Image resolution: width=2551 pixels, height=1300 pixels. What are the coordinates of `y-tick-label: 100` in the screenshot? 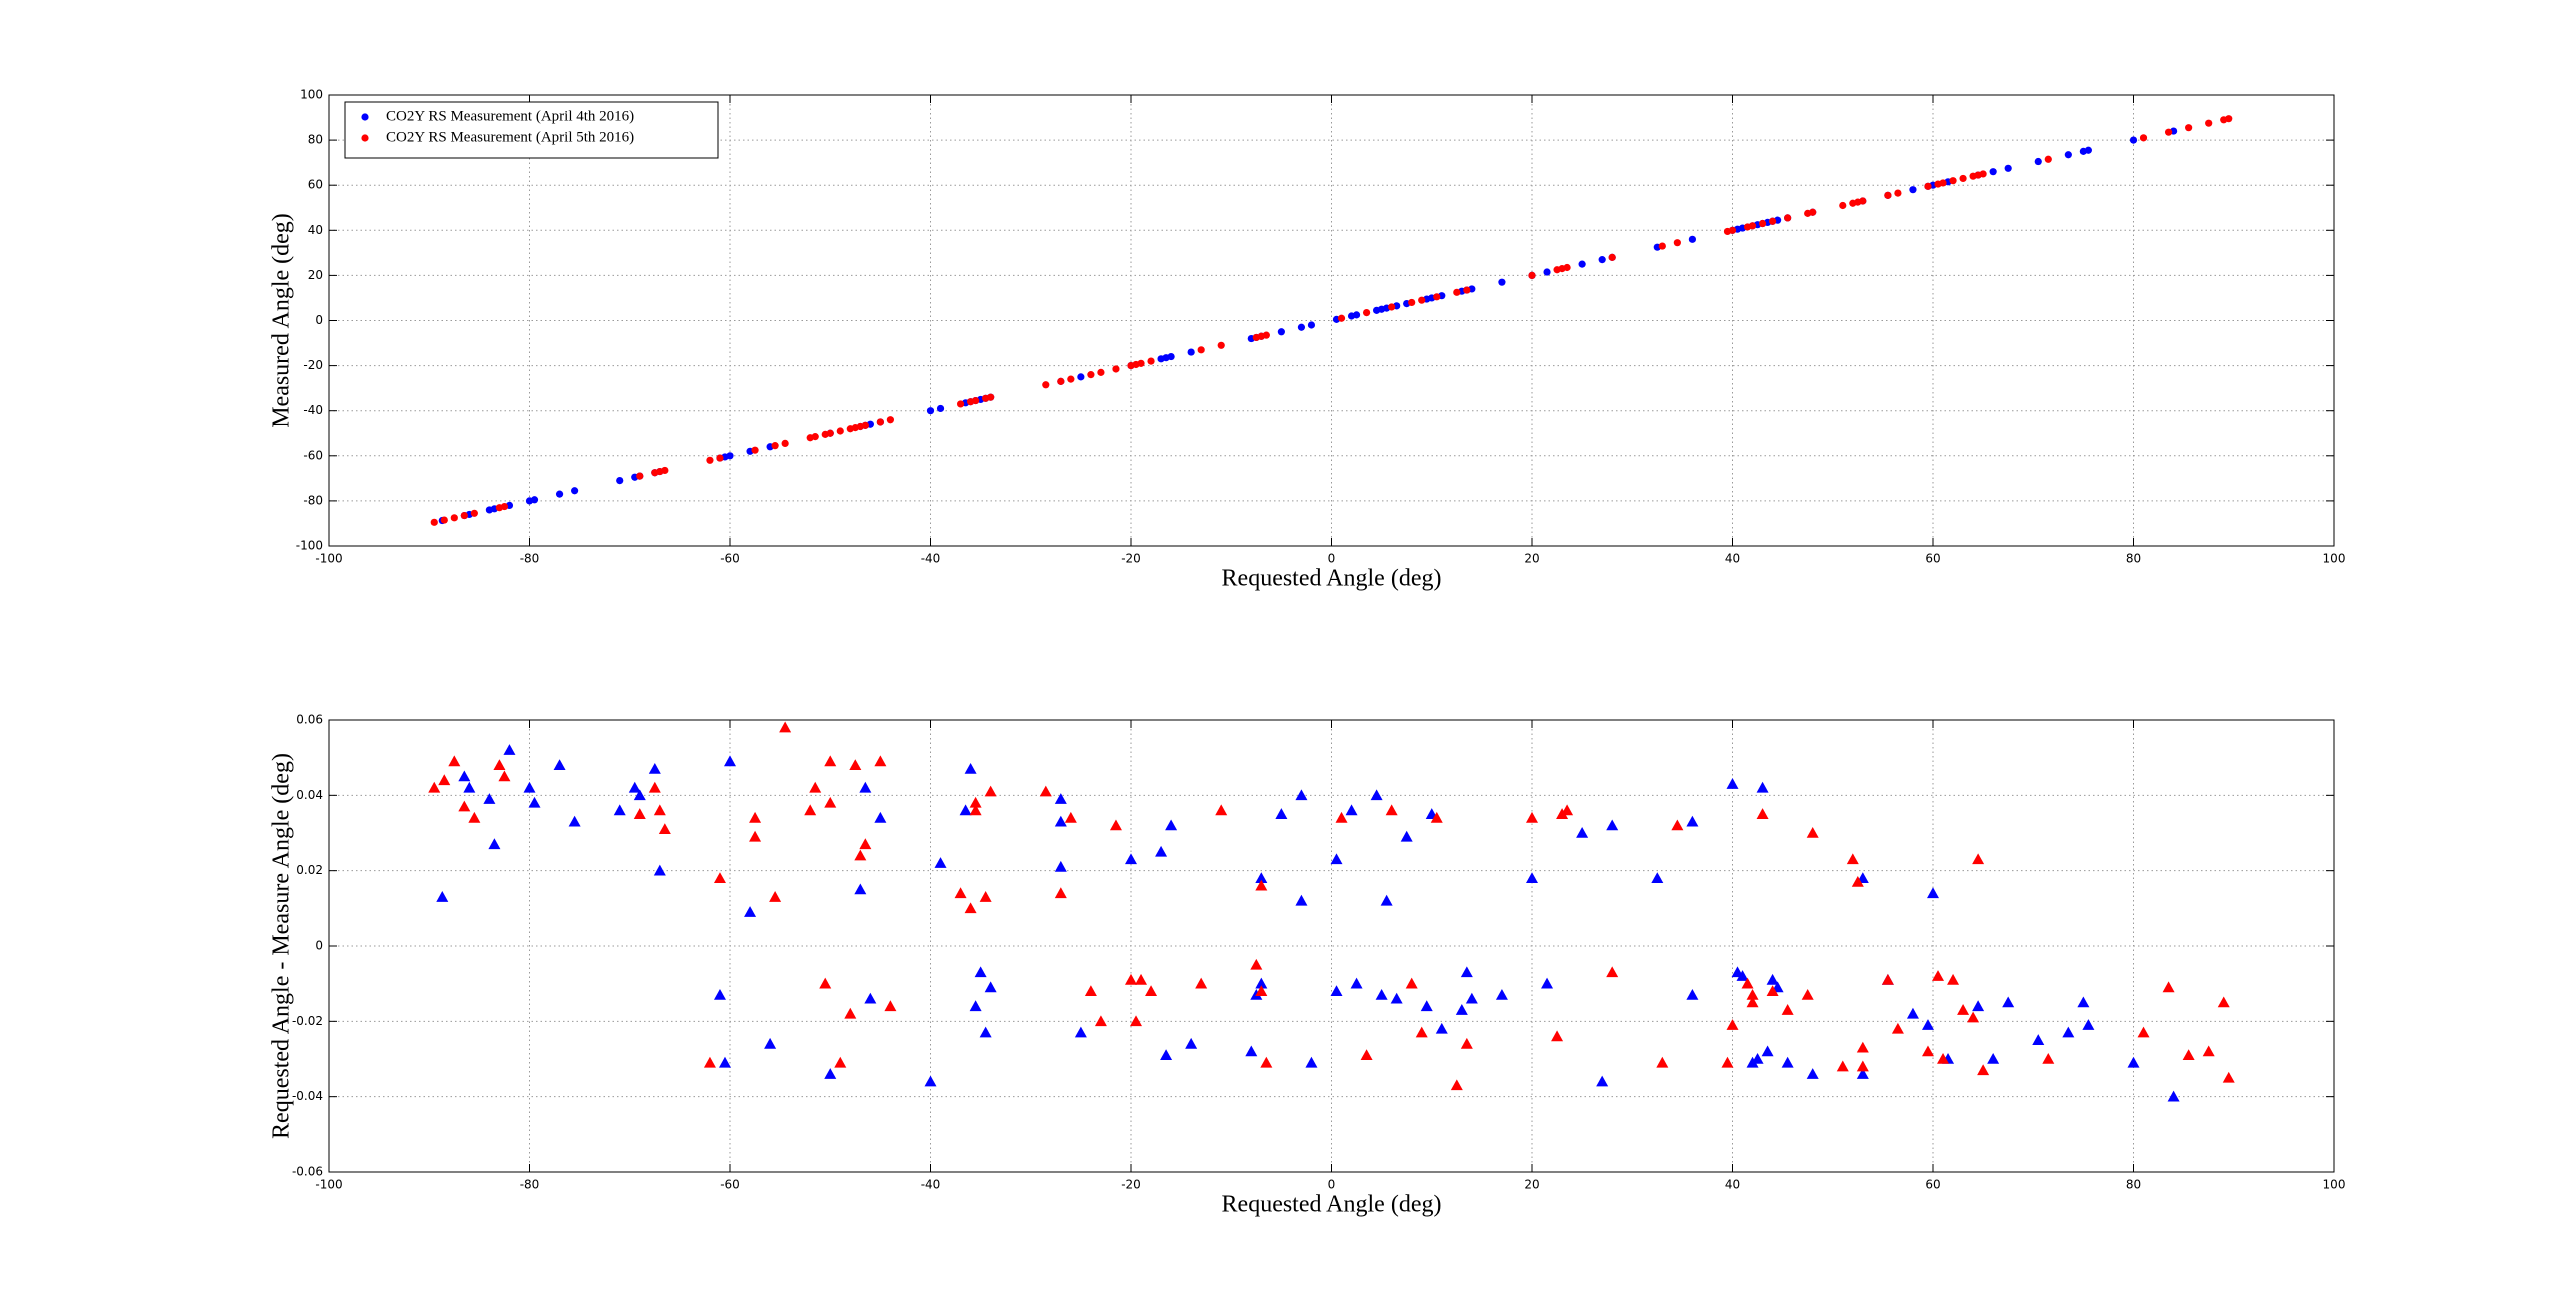 It's located at (311, 95).